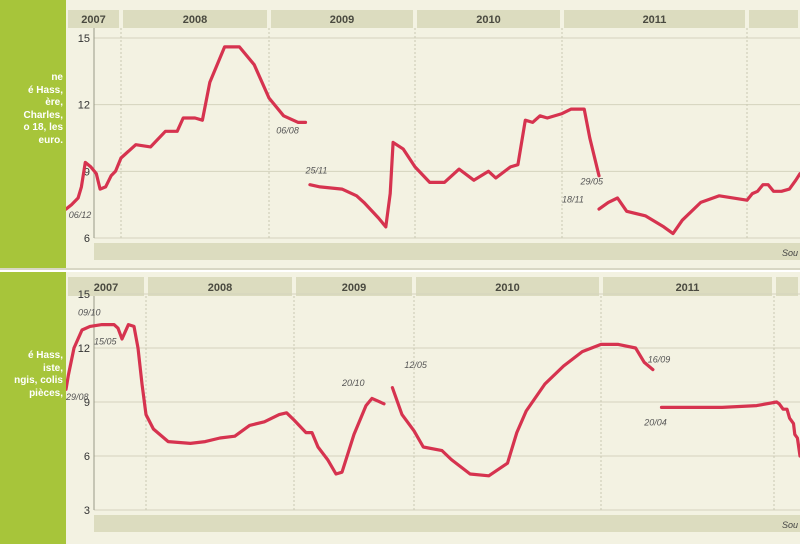 Image resolution: width=800 pixels, height=550 pixels. I want to click on date-annotation: 18/11, so click(573, 199).